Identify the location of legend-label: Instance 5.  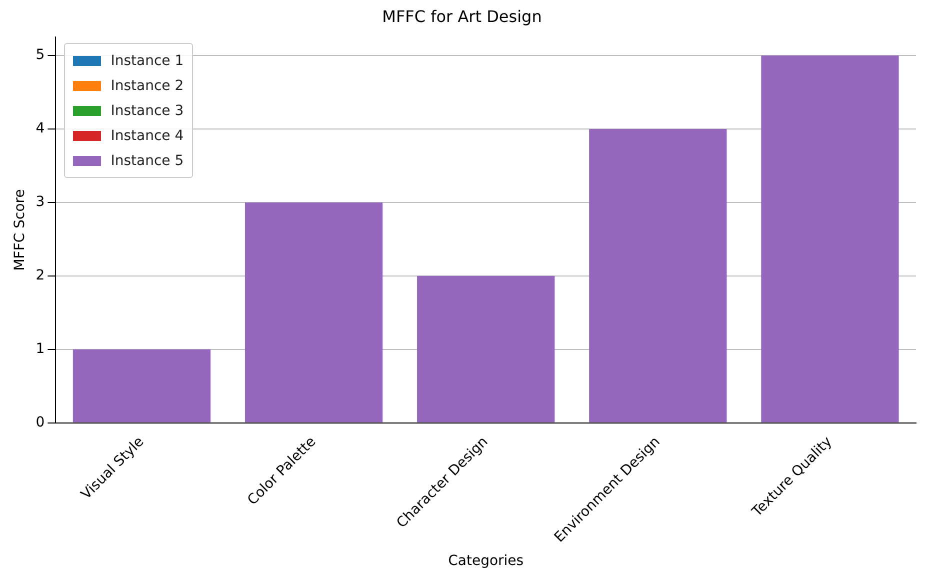
(147, 160).